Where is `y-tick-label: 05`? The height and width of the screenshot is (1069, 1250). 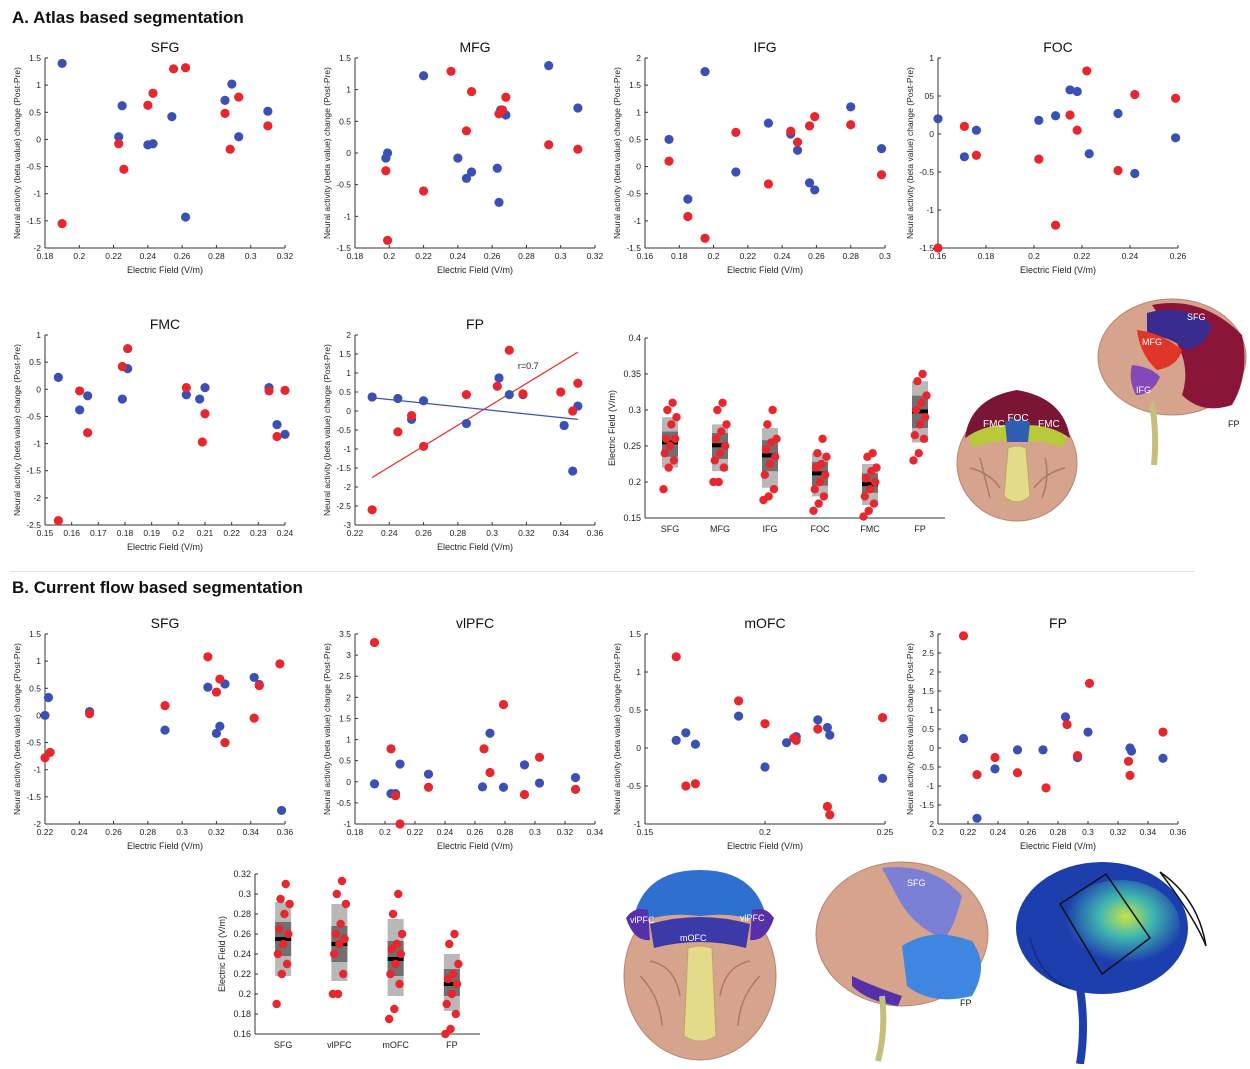
y-tick-label: 05 is located at coordinates (930, 96).